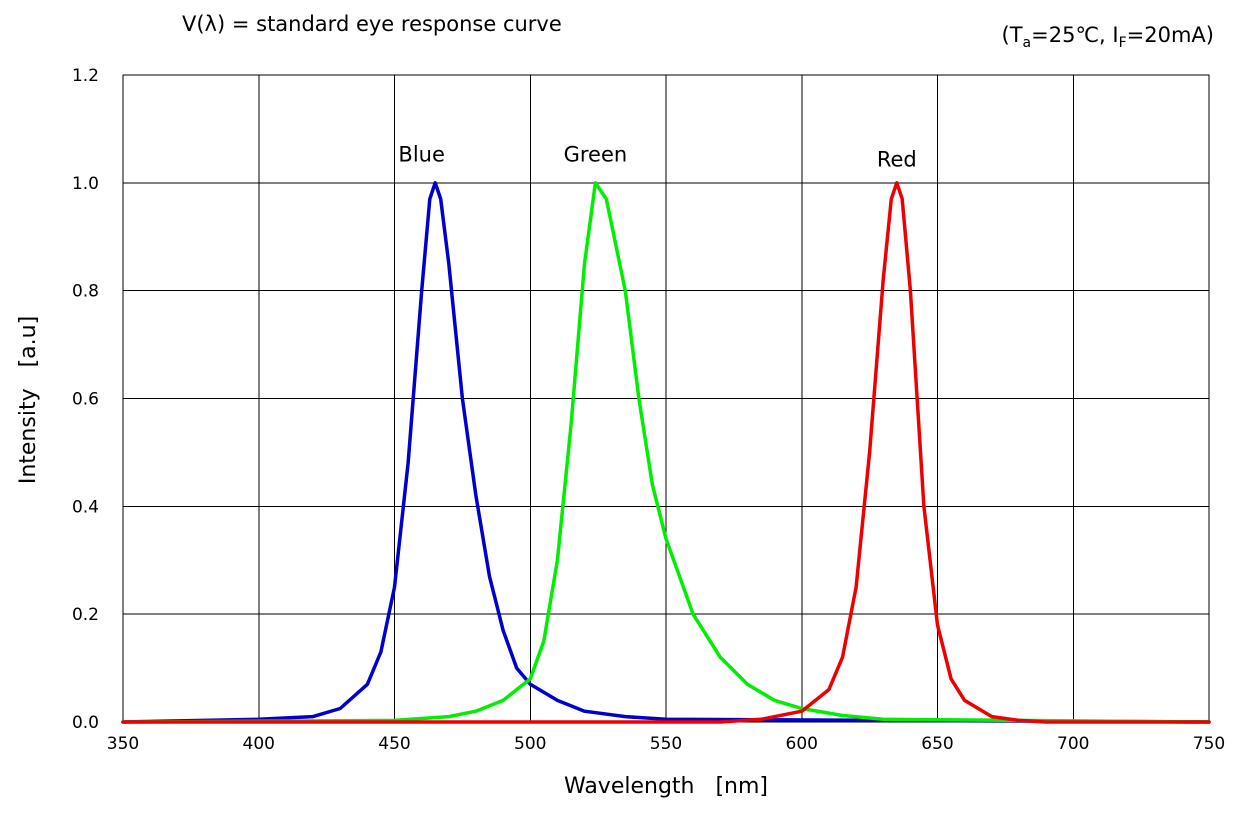 The image size is (1244, 833). I want to click on y-tick-label-0.8: 0.8, so click(85, 292).